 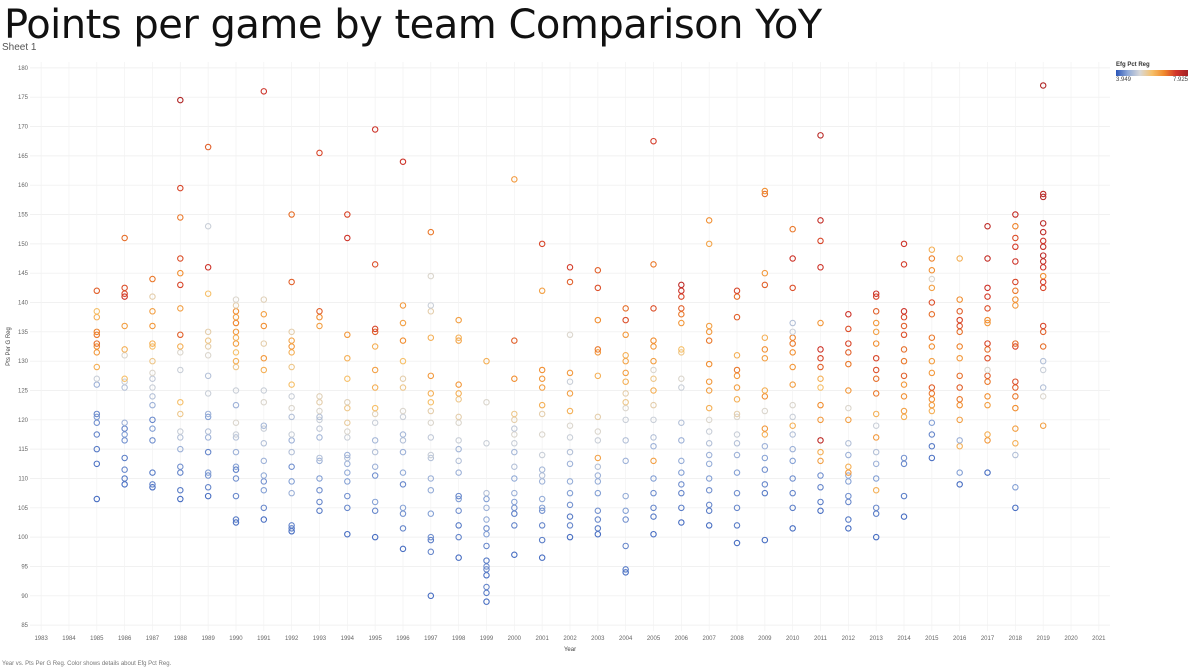 I want to click on y-tick-label: 140, so click(x=23, y=304).